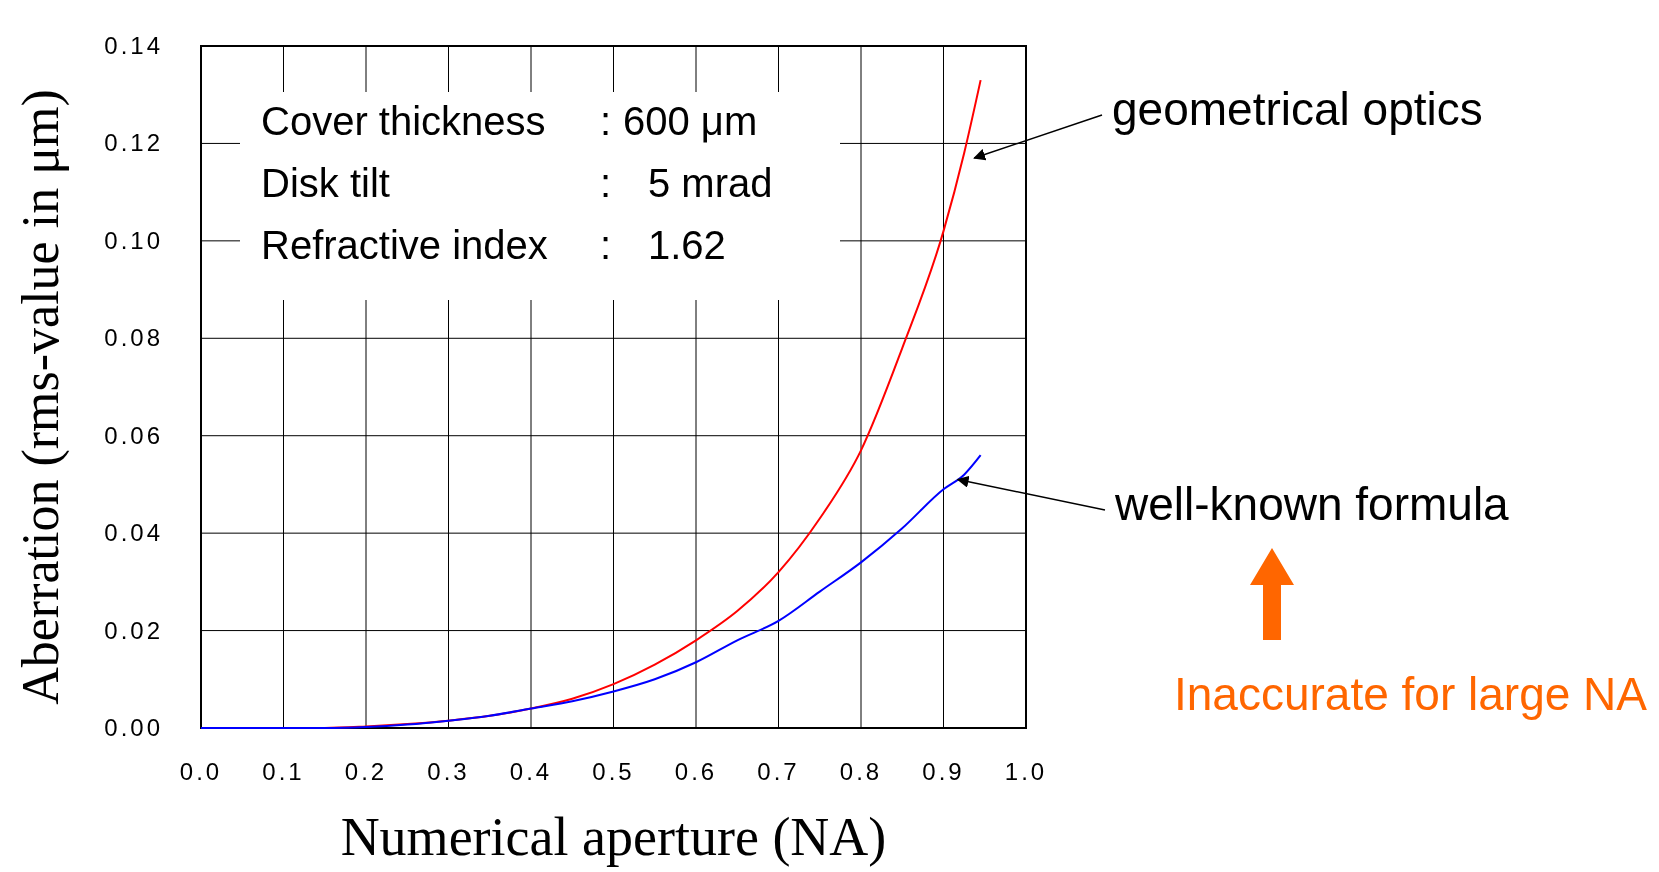 This screenshot has width=1659, height=872. Describe the element at coordinates (861, 771) in the screenshot. I see `x-tick-label: 0.8` at that location.